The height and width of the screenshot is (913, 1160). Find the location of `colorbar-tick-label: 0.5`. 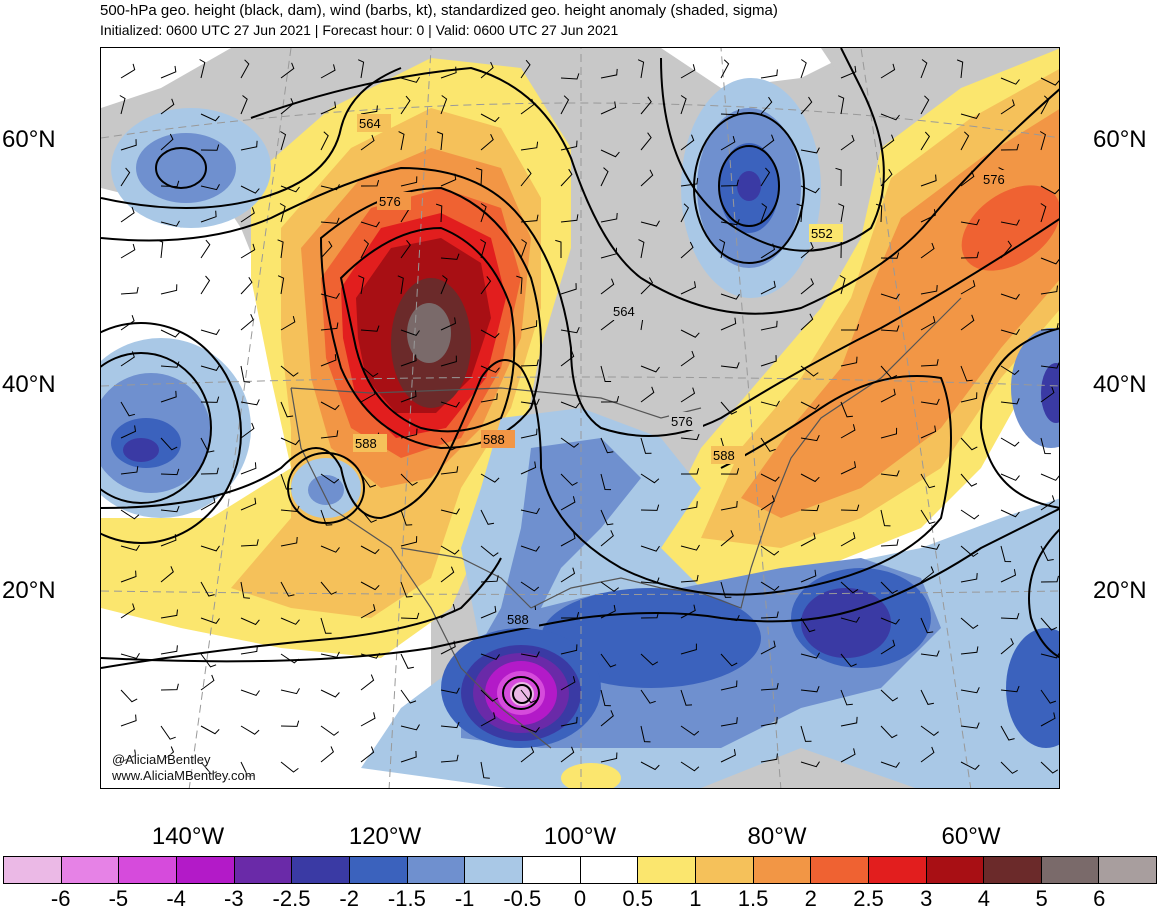

colorbar-tick-label: 0.5 is located at coordinates (637, 898).